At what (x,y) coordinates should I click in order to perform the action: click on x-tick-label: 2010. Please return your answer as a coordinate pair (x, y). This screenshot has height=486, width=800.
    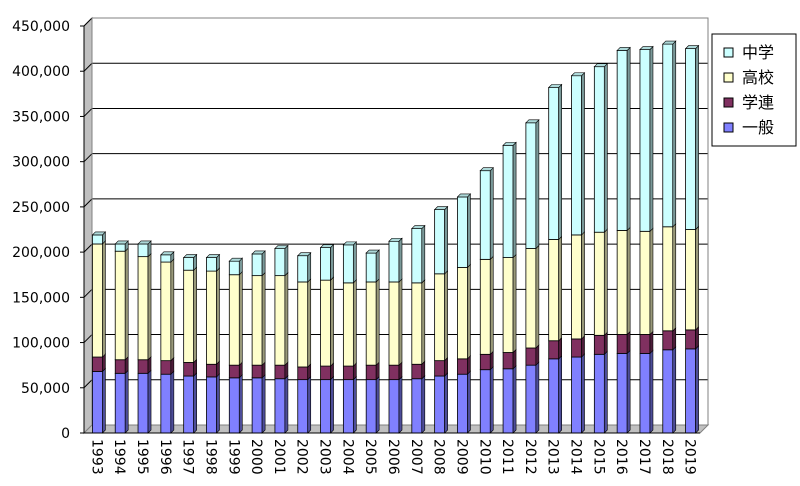
    Looking at the image, I should click on (484, 457).